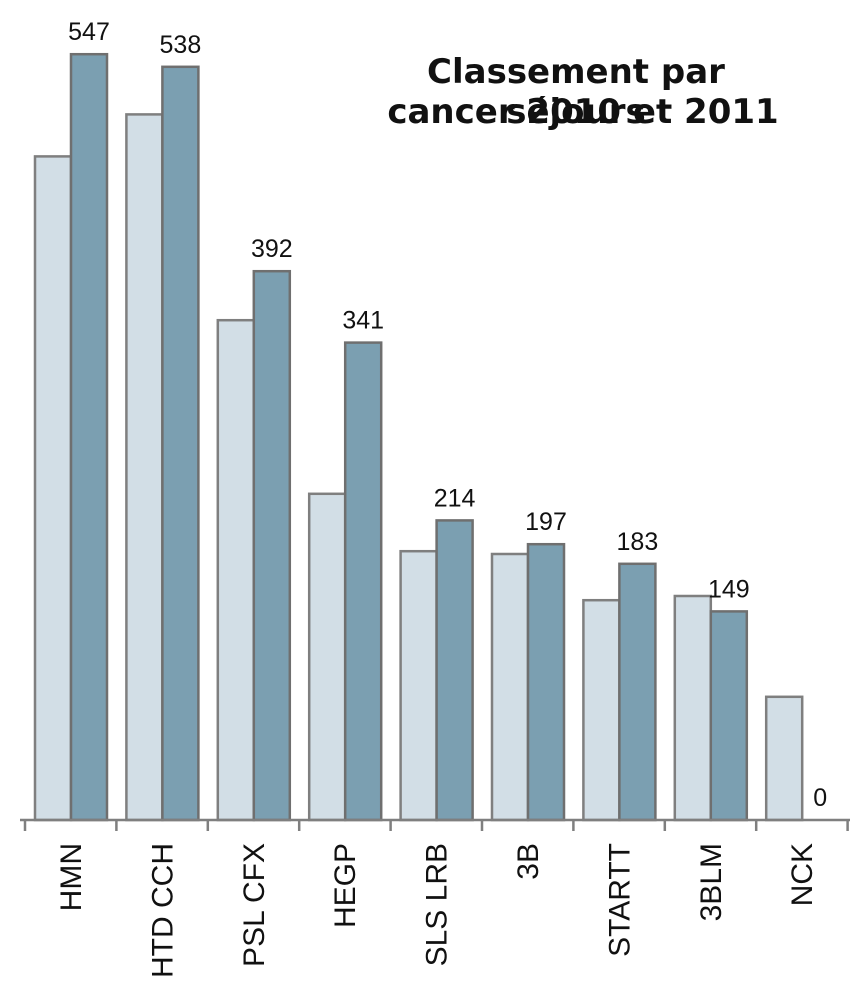 This screenshot has width=850, height=1007. Describe the element at coordinates (638, 542) in the screenshot. I see `data-label: 183` at that location.